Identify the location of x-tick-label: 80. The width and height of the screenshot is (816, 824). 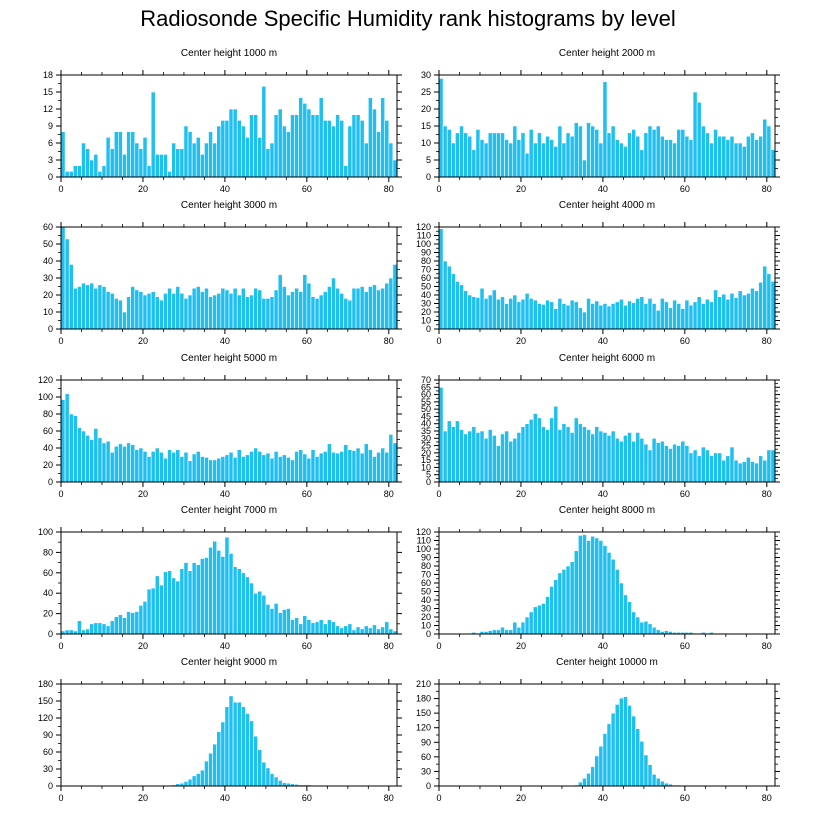
(389, 798).